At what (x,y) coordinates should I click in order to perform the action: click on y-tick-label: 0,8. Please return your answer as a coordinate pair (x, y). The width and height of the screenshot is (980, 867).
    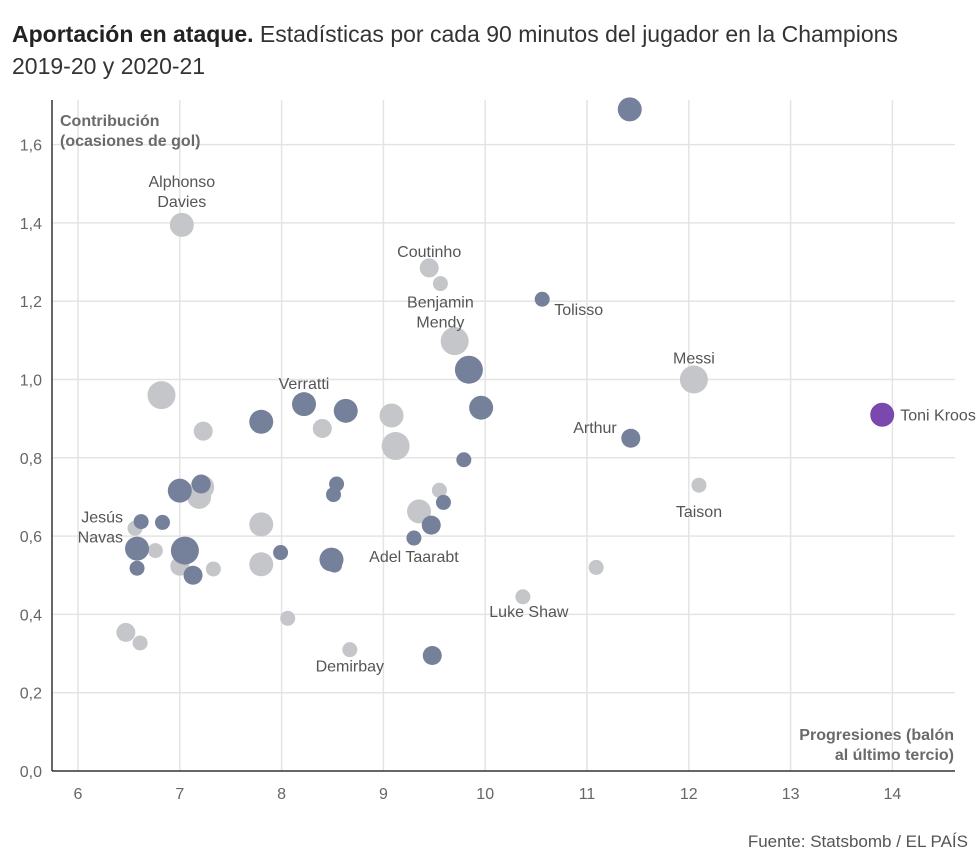
    Looking at the image, I should click on (31, 459).